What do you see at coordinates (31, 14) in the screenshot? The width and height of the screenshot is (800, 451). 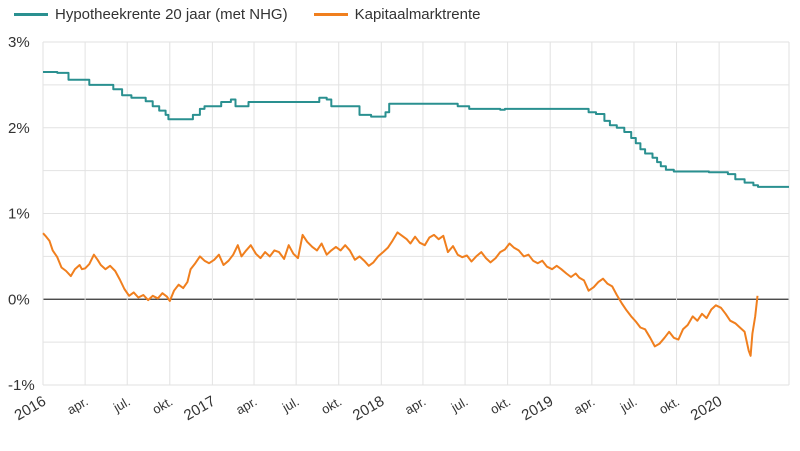 I see `legend-swatch-hypotheekrente` at bounding box center [31, 14].